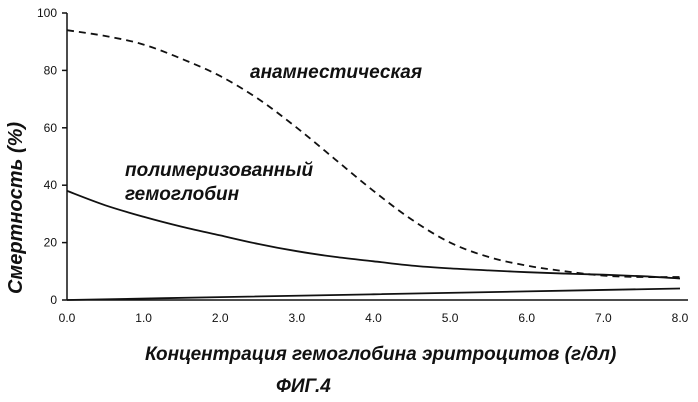 This screenshot has width=698, height=402. What do you see at coordinates (16, 208) in the screenshot?
I see `y-axis-label: Смертность (%)` at bounding box center [16, 208].